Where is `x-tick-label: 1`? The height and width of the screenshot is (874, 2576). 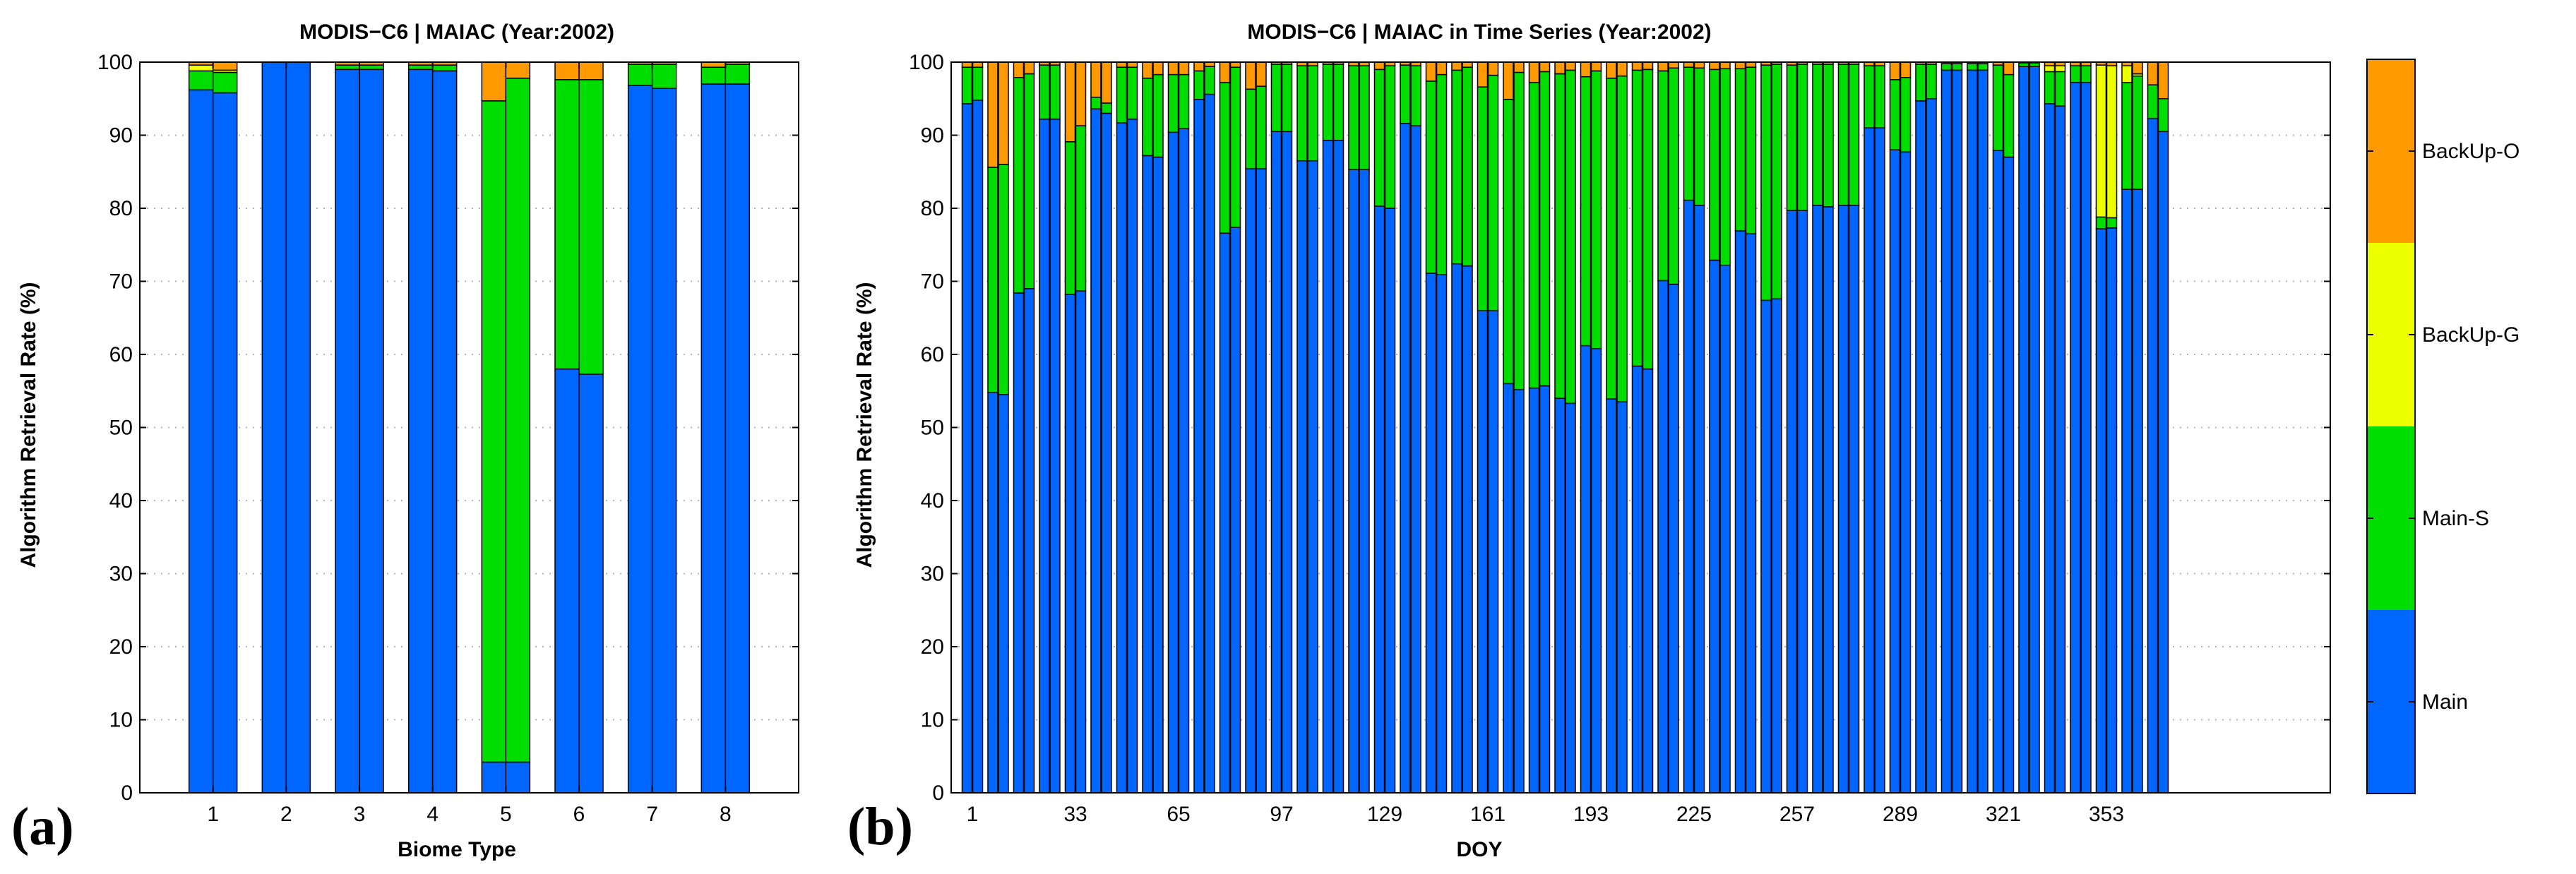
x-tick-label: 1 is located at coordinates (973, 815).